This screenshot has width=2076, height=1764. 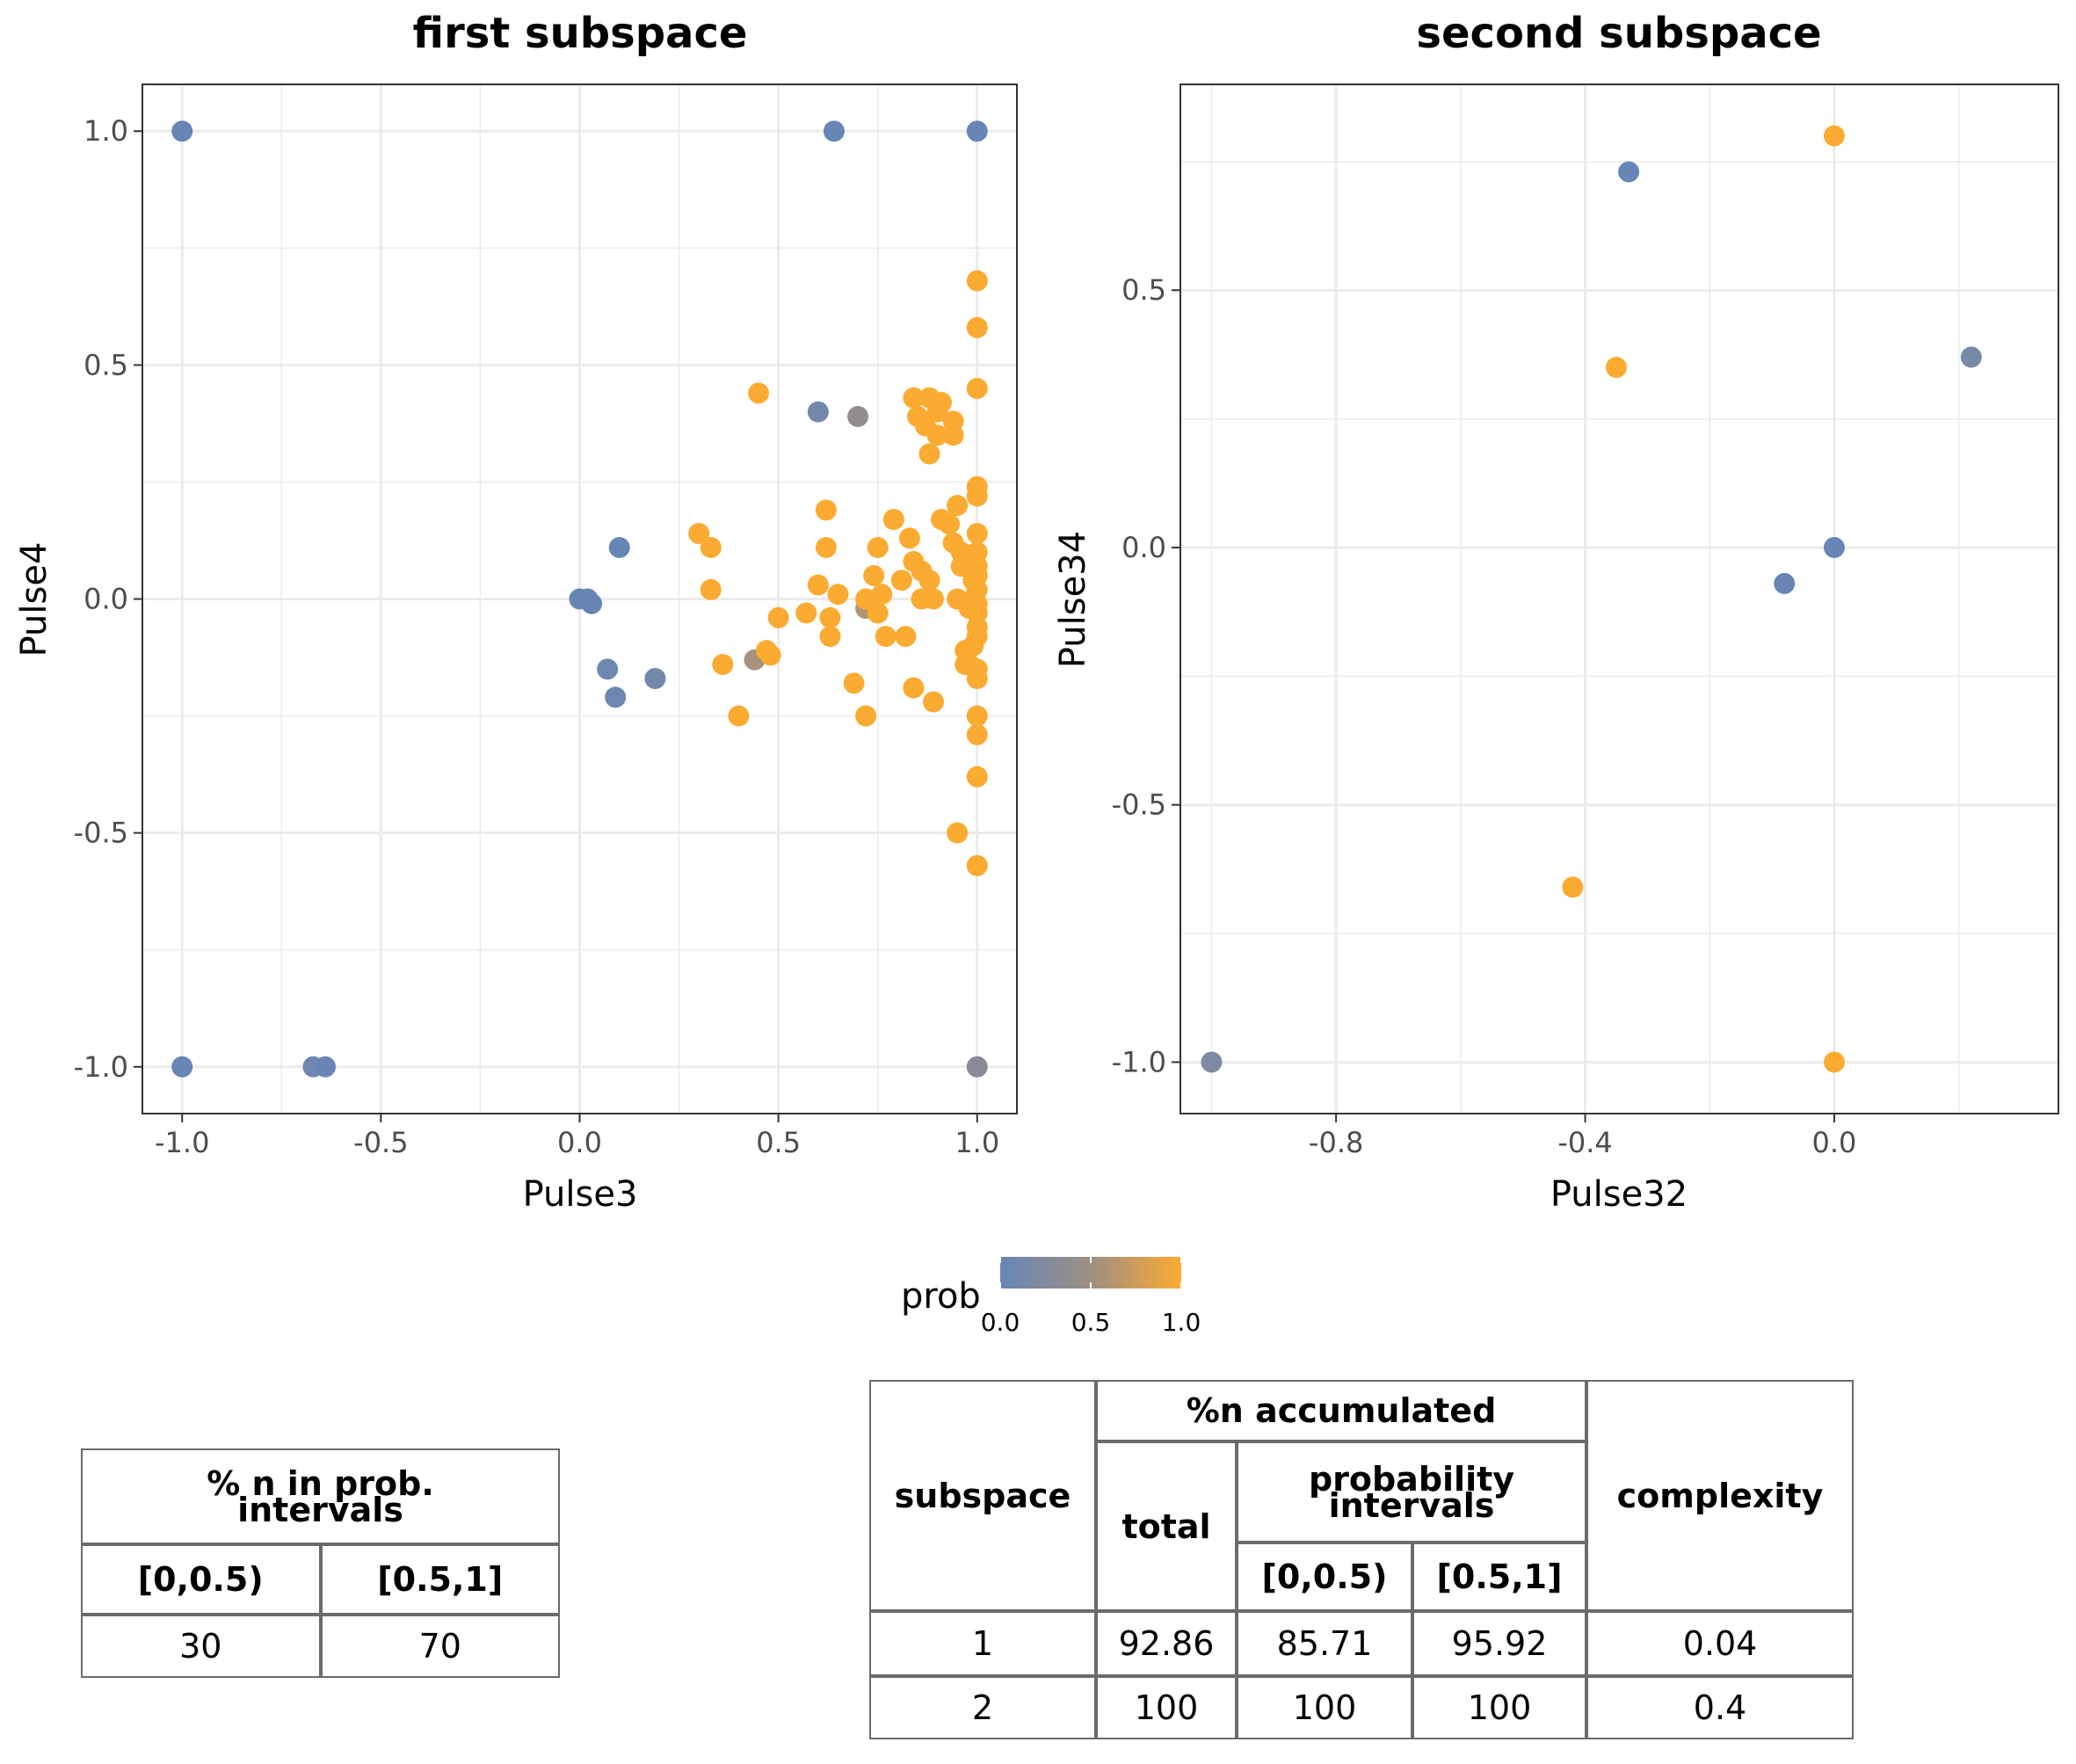 What do you see at coordinates (1091, 1297) in the screenshot?
I see `legend-ticks: 0.0 0.5 1.0` at bounding box center [1091, 1297].